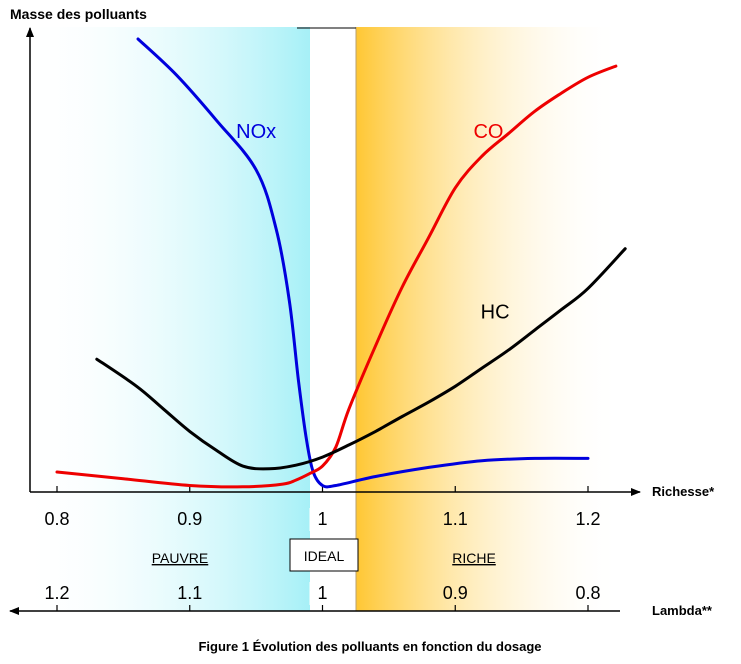 Image resolution: width=741 pixels, height=664 pixels. Describe the element at coordinates (189, 593) in the screenshot. I see `lambda-tick-label: 1.1` at that location.